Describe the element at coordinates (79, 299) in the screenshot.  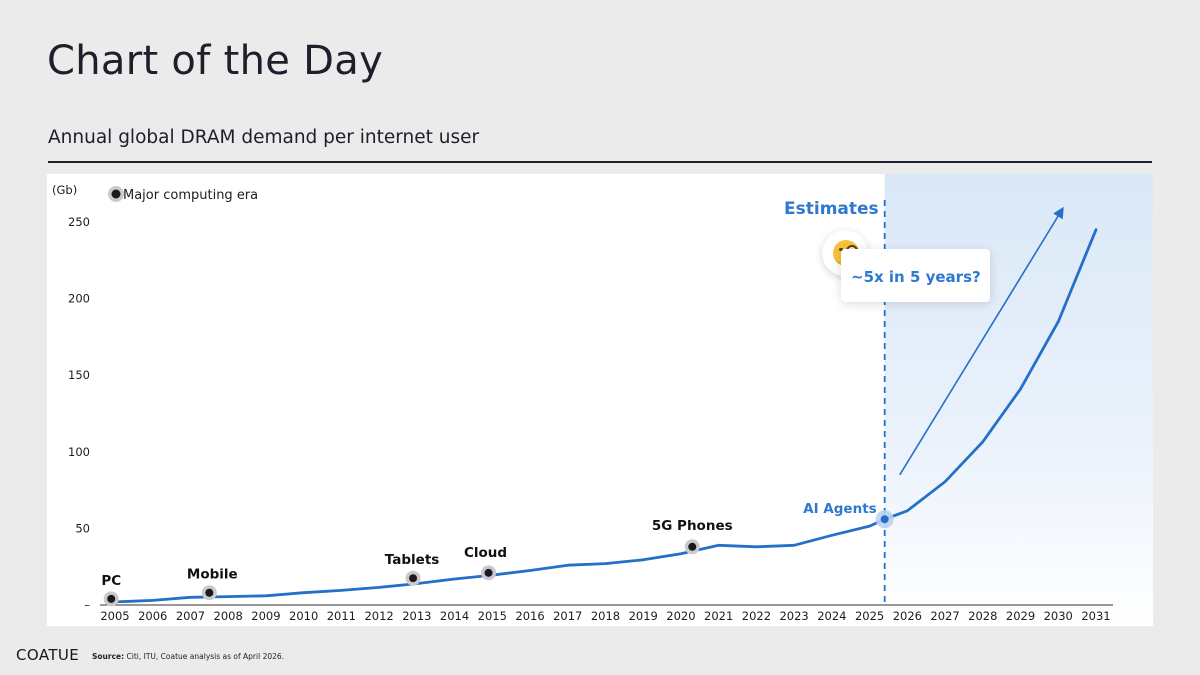
I see `y-tick-label: 200` at that location.